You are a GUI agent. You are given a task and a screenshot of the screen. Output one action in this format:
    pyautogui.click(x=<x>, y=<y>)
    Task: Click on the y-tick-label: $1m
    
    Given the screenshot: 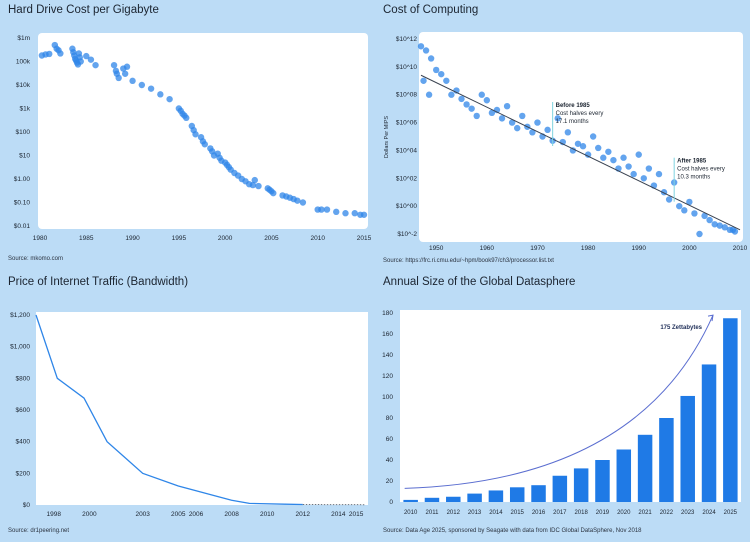 What is the action you would take?
    pyautogui.click(x=23, y=38)
    